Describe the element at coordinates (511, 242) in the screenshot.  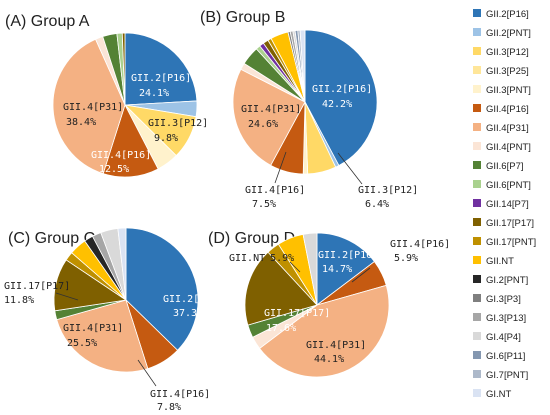
I see `legend-label: GII.17[PNT]` at that location.